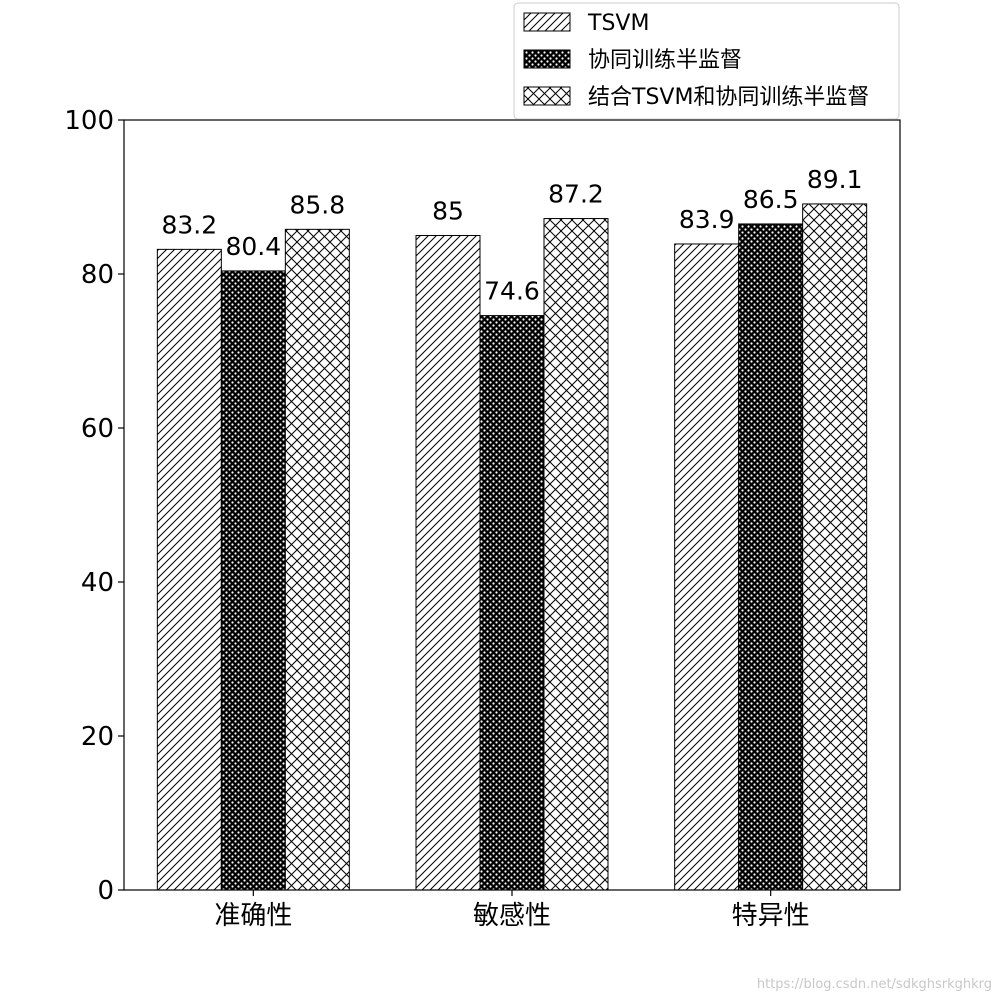 The height and width of the screenshot is (1000, 1000). I want to click on legend-label-2: 结合TSVM和协同训练半监督, so click(728, 97).